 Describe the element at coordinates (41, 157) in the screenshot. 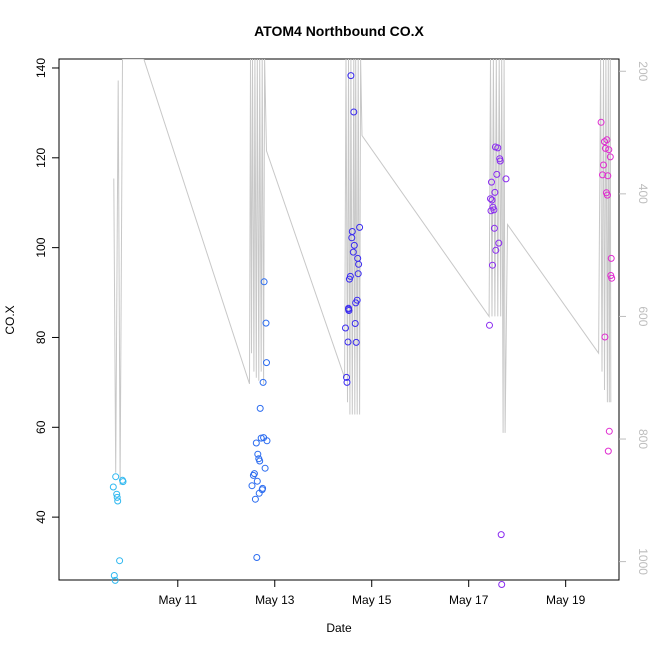

I see `y-tick-label: 120` at that location.